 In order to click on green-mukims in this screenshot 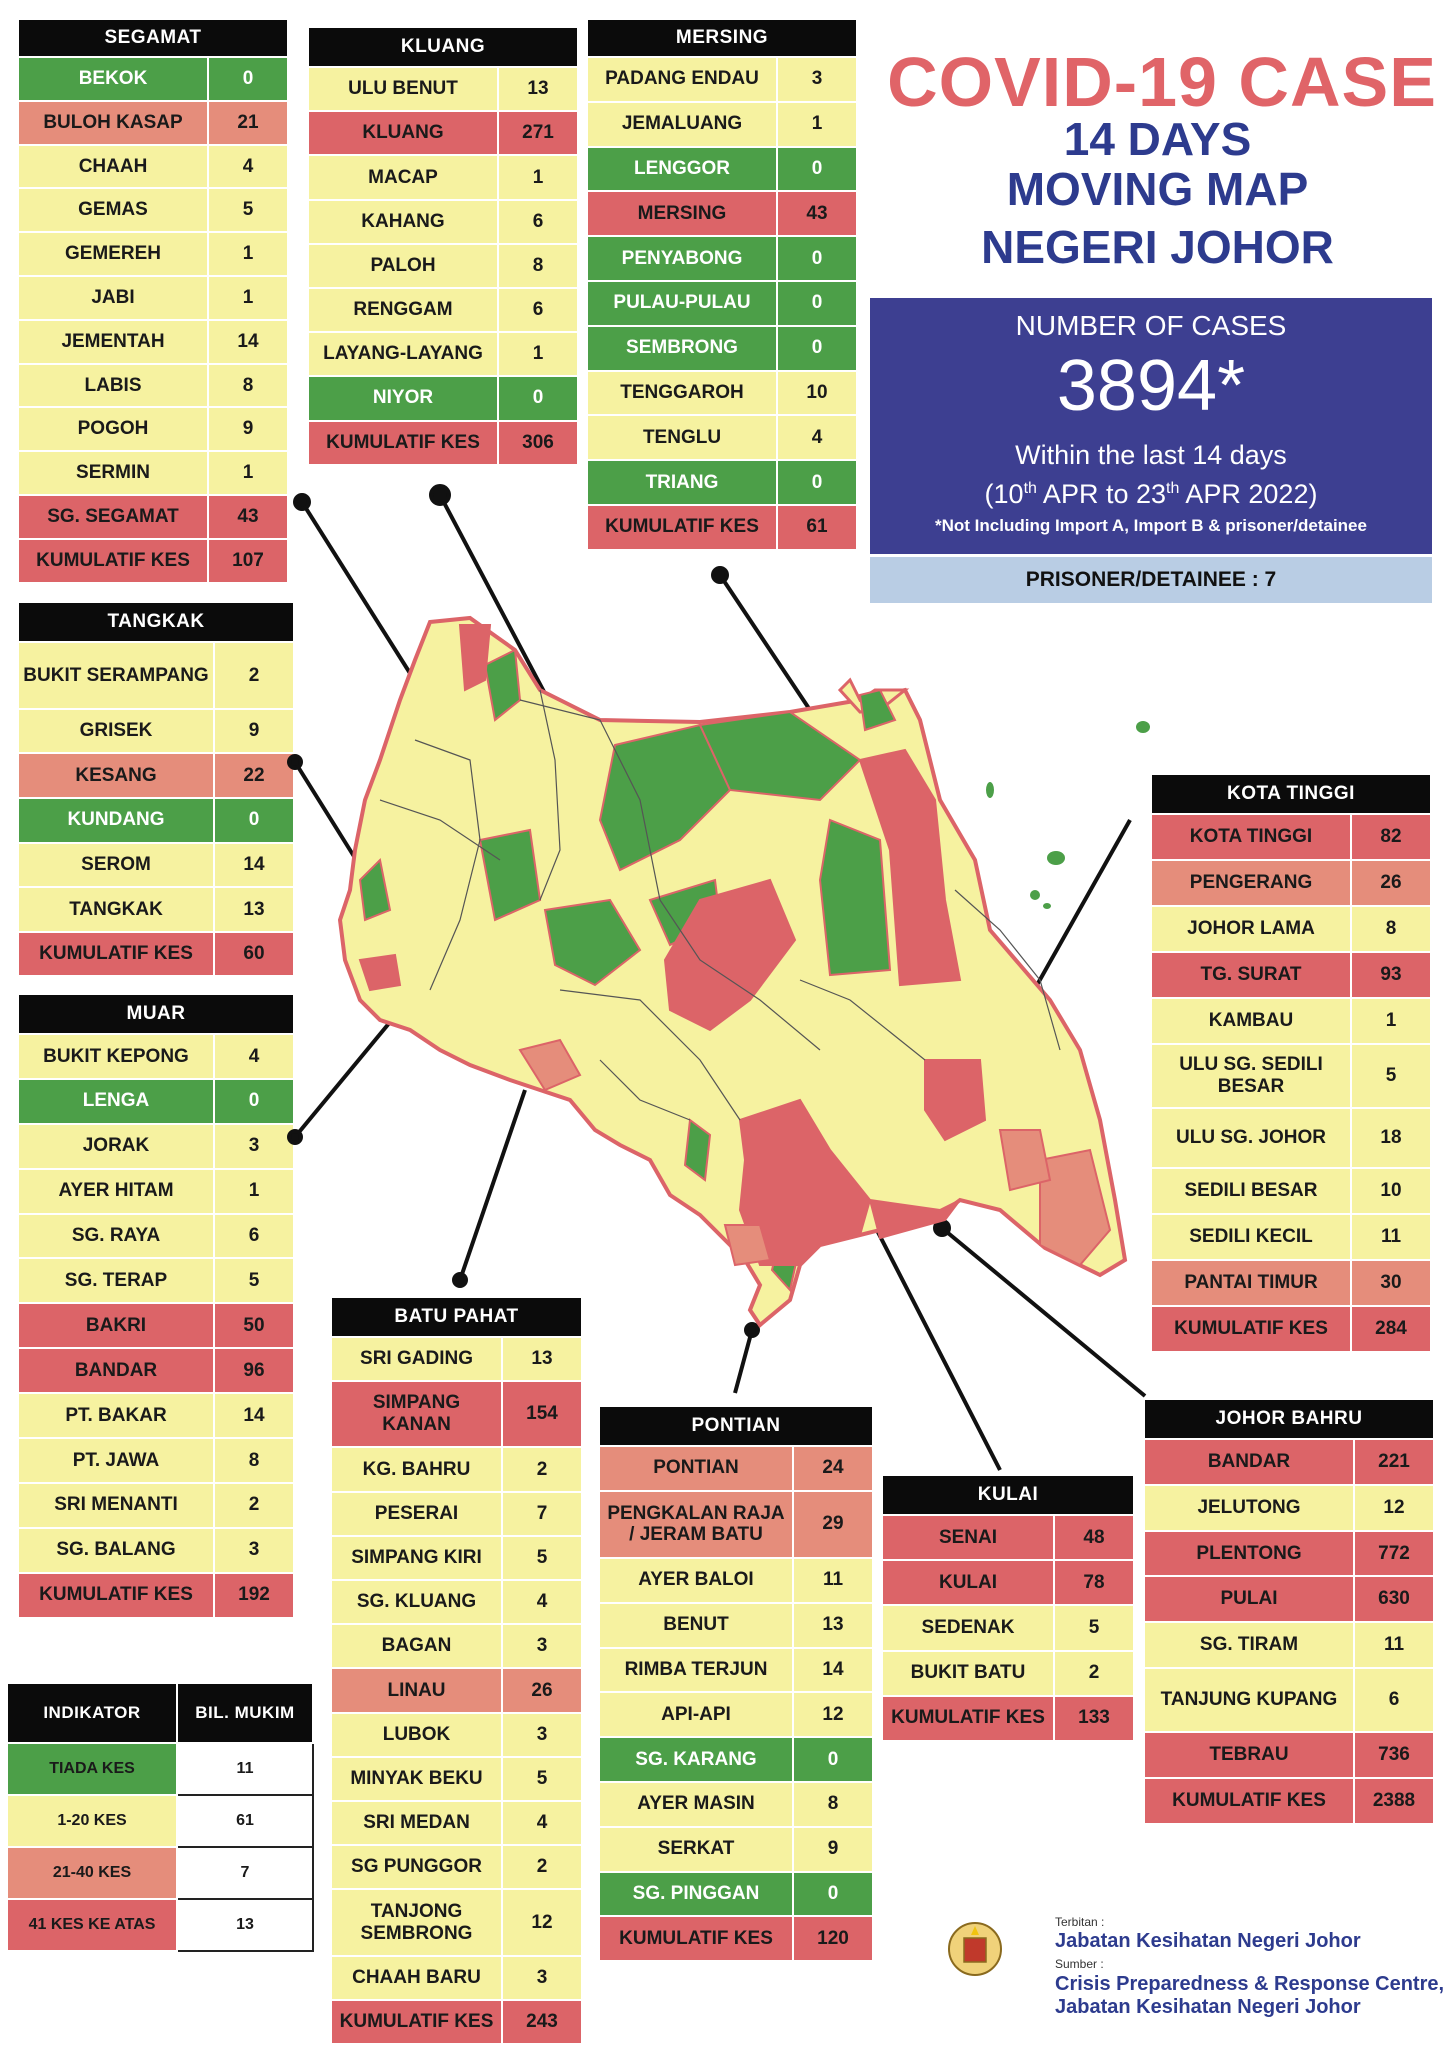, I will do `click(627, 970)`.